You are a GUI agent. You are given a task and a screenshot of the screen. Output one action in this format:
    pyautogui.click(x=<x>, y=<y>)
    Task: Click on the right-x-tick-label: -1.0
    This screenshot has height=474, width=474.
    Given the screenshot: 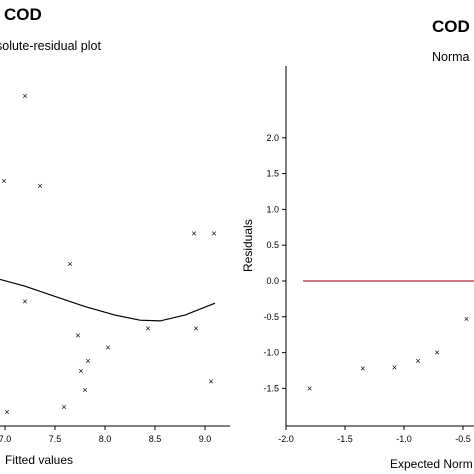 What is the action you would take?
    pyautogui.click(x=404, y=439)
    